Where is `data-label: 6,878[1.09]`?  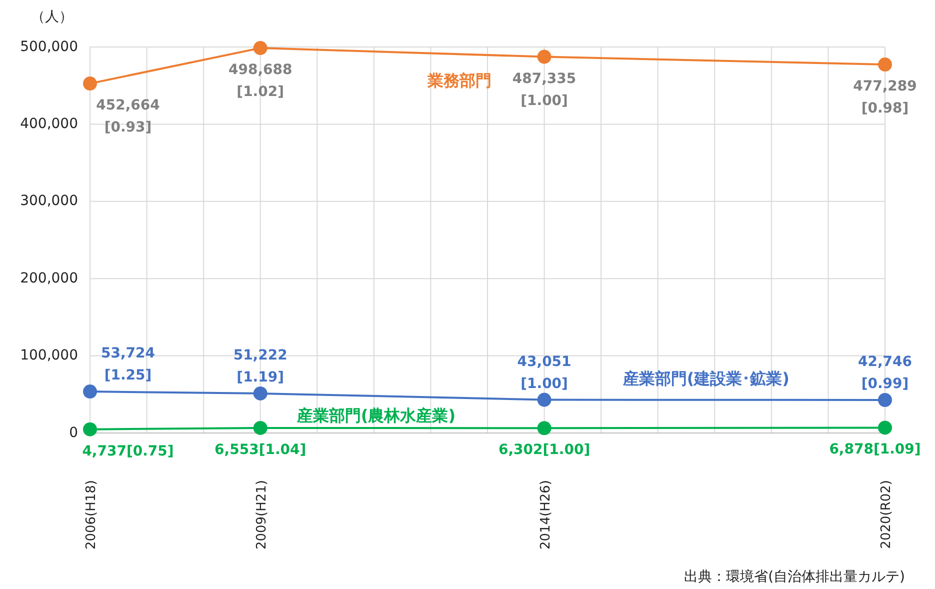 data-label: 6,878[1.09] is located at coordinates (875, 450).